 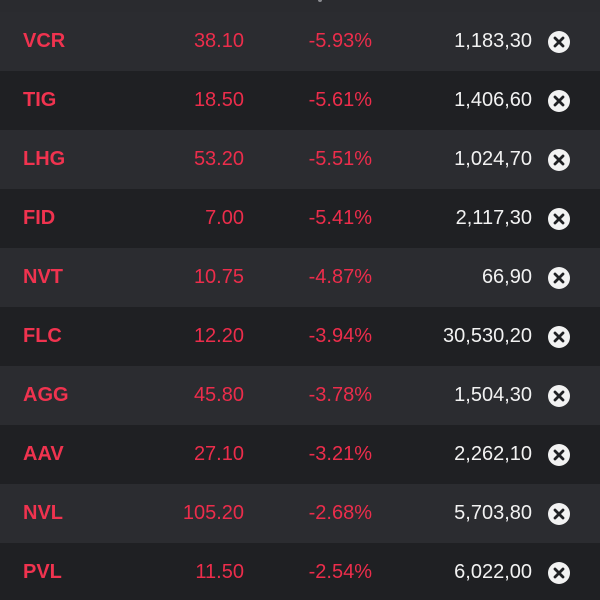 I want to click on stock-symbol: VCR, so click(x=44, y=41).